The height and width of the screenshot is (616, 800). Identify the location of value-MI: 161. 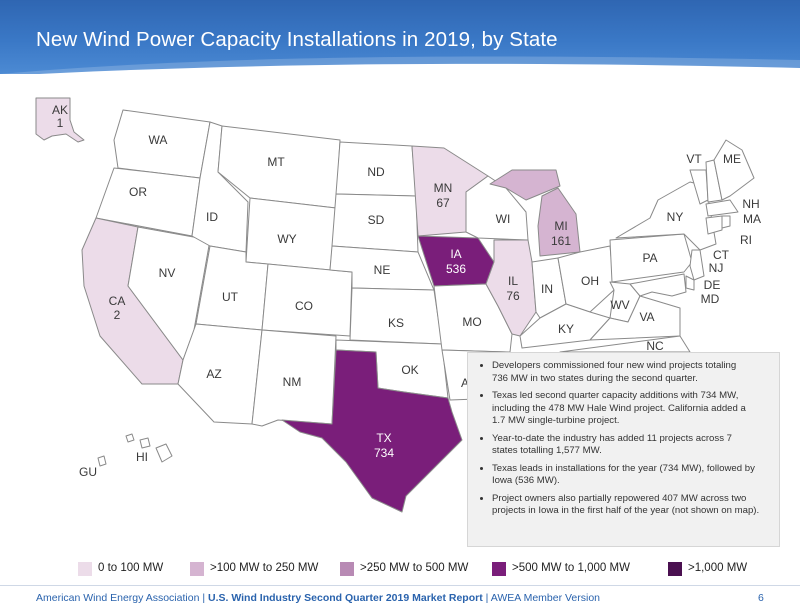
(561, 241).